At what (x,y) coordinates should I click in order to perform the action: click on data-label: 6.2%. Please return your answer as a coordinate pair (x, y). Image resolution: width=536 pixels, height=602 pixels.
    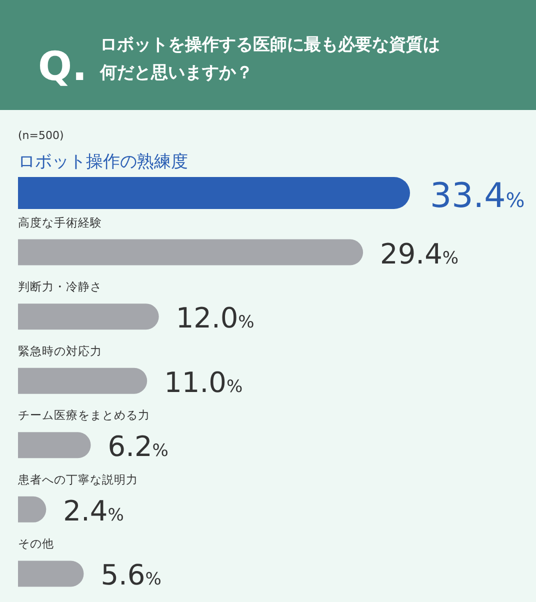
    Looking at the image, I should click on (138, 447).